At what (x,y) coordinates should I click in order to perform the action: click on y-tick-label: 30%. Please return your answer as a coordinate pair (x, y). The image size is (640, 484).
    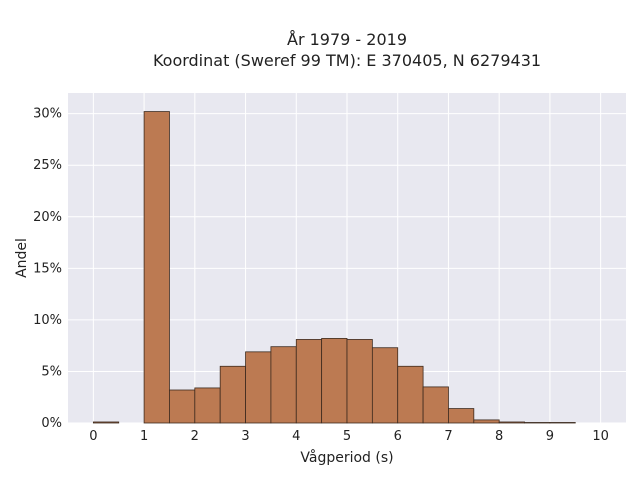
    Looking at the image, I should click on (47, 114).